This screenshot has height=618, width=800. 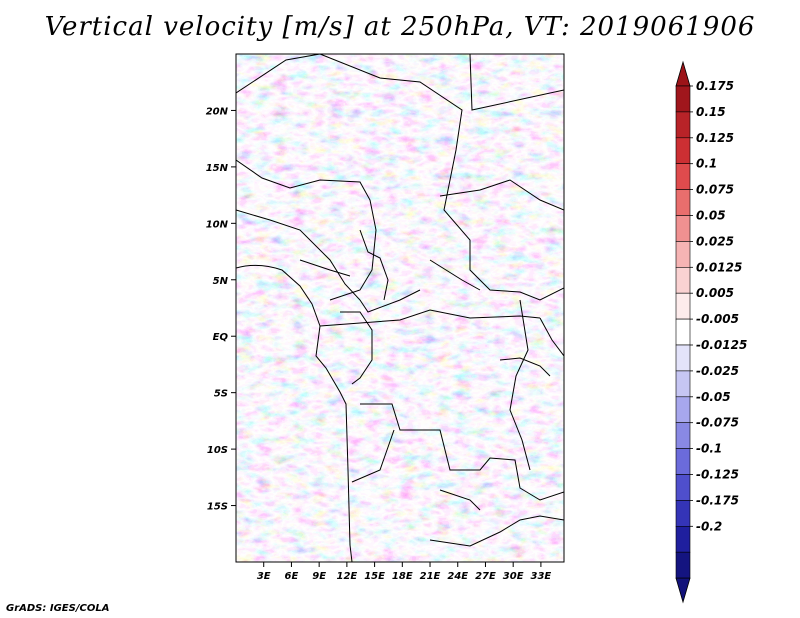 I want to click on colorbar-label: -0.2, so click(x=709, y=526).